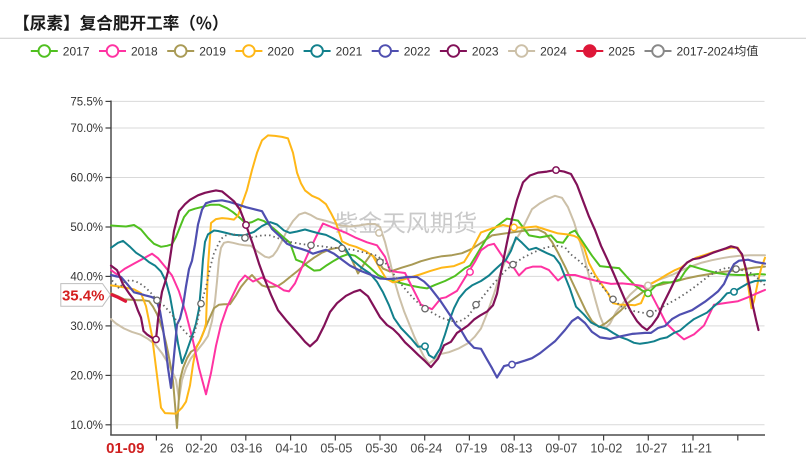  I want to click on svg-text: 02-20, so click(201, 449).